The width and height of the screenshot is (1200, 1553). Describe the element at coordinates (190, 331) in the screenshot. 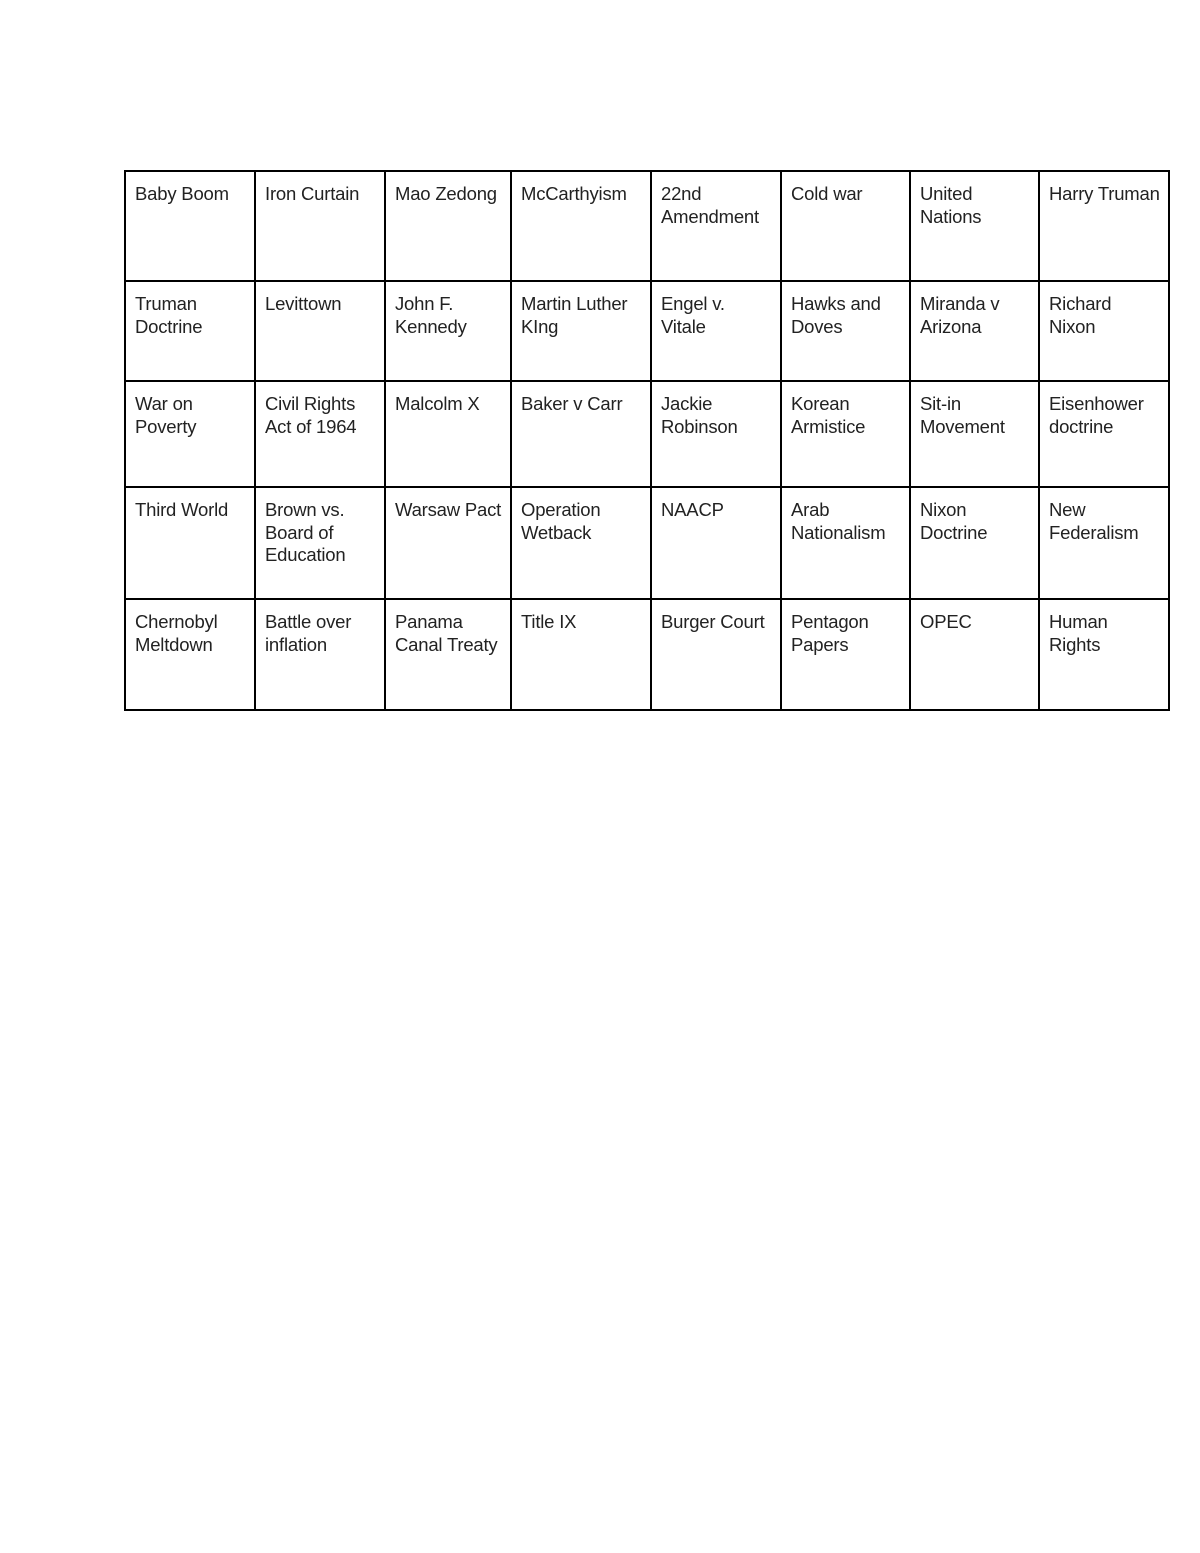

I see `table-cell: Truman Doctrine` at that location.